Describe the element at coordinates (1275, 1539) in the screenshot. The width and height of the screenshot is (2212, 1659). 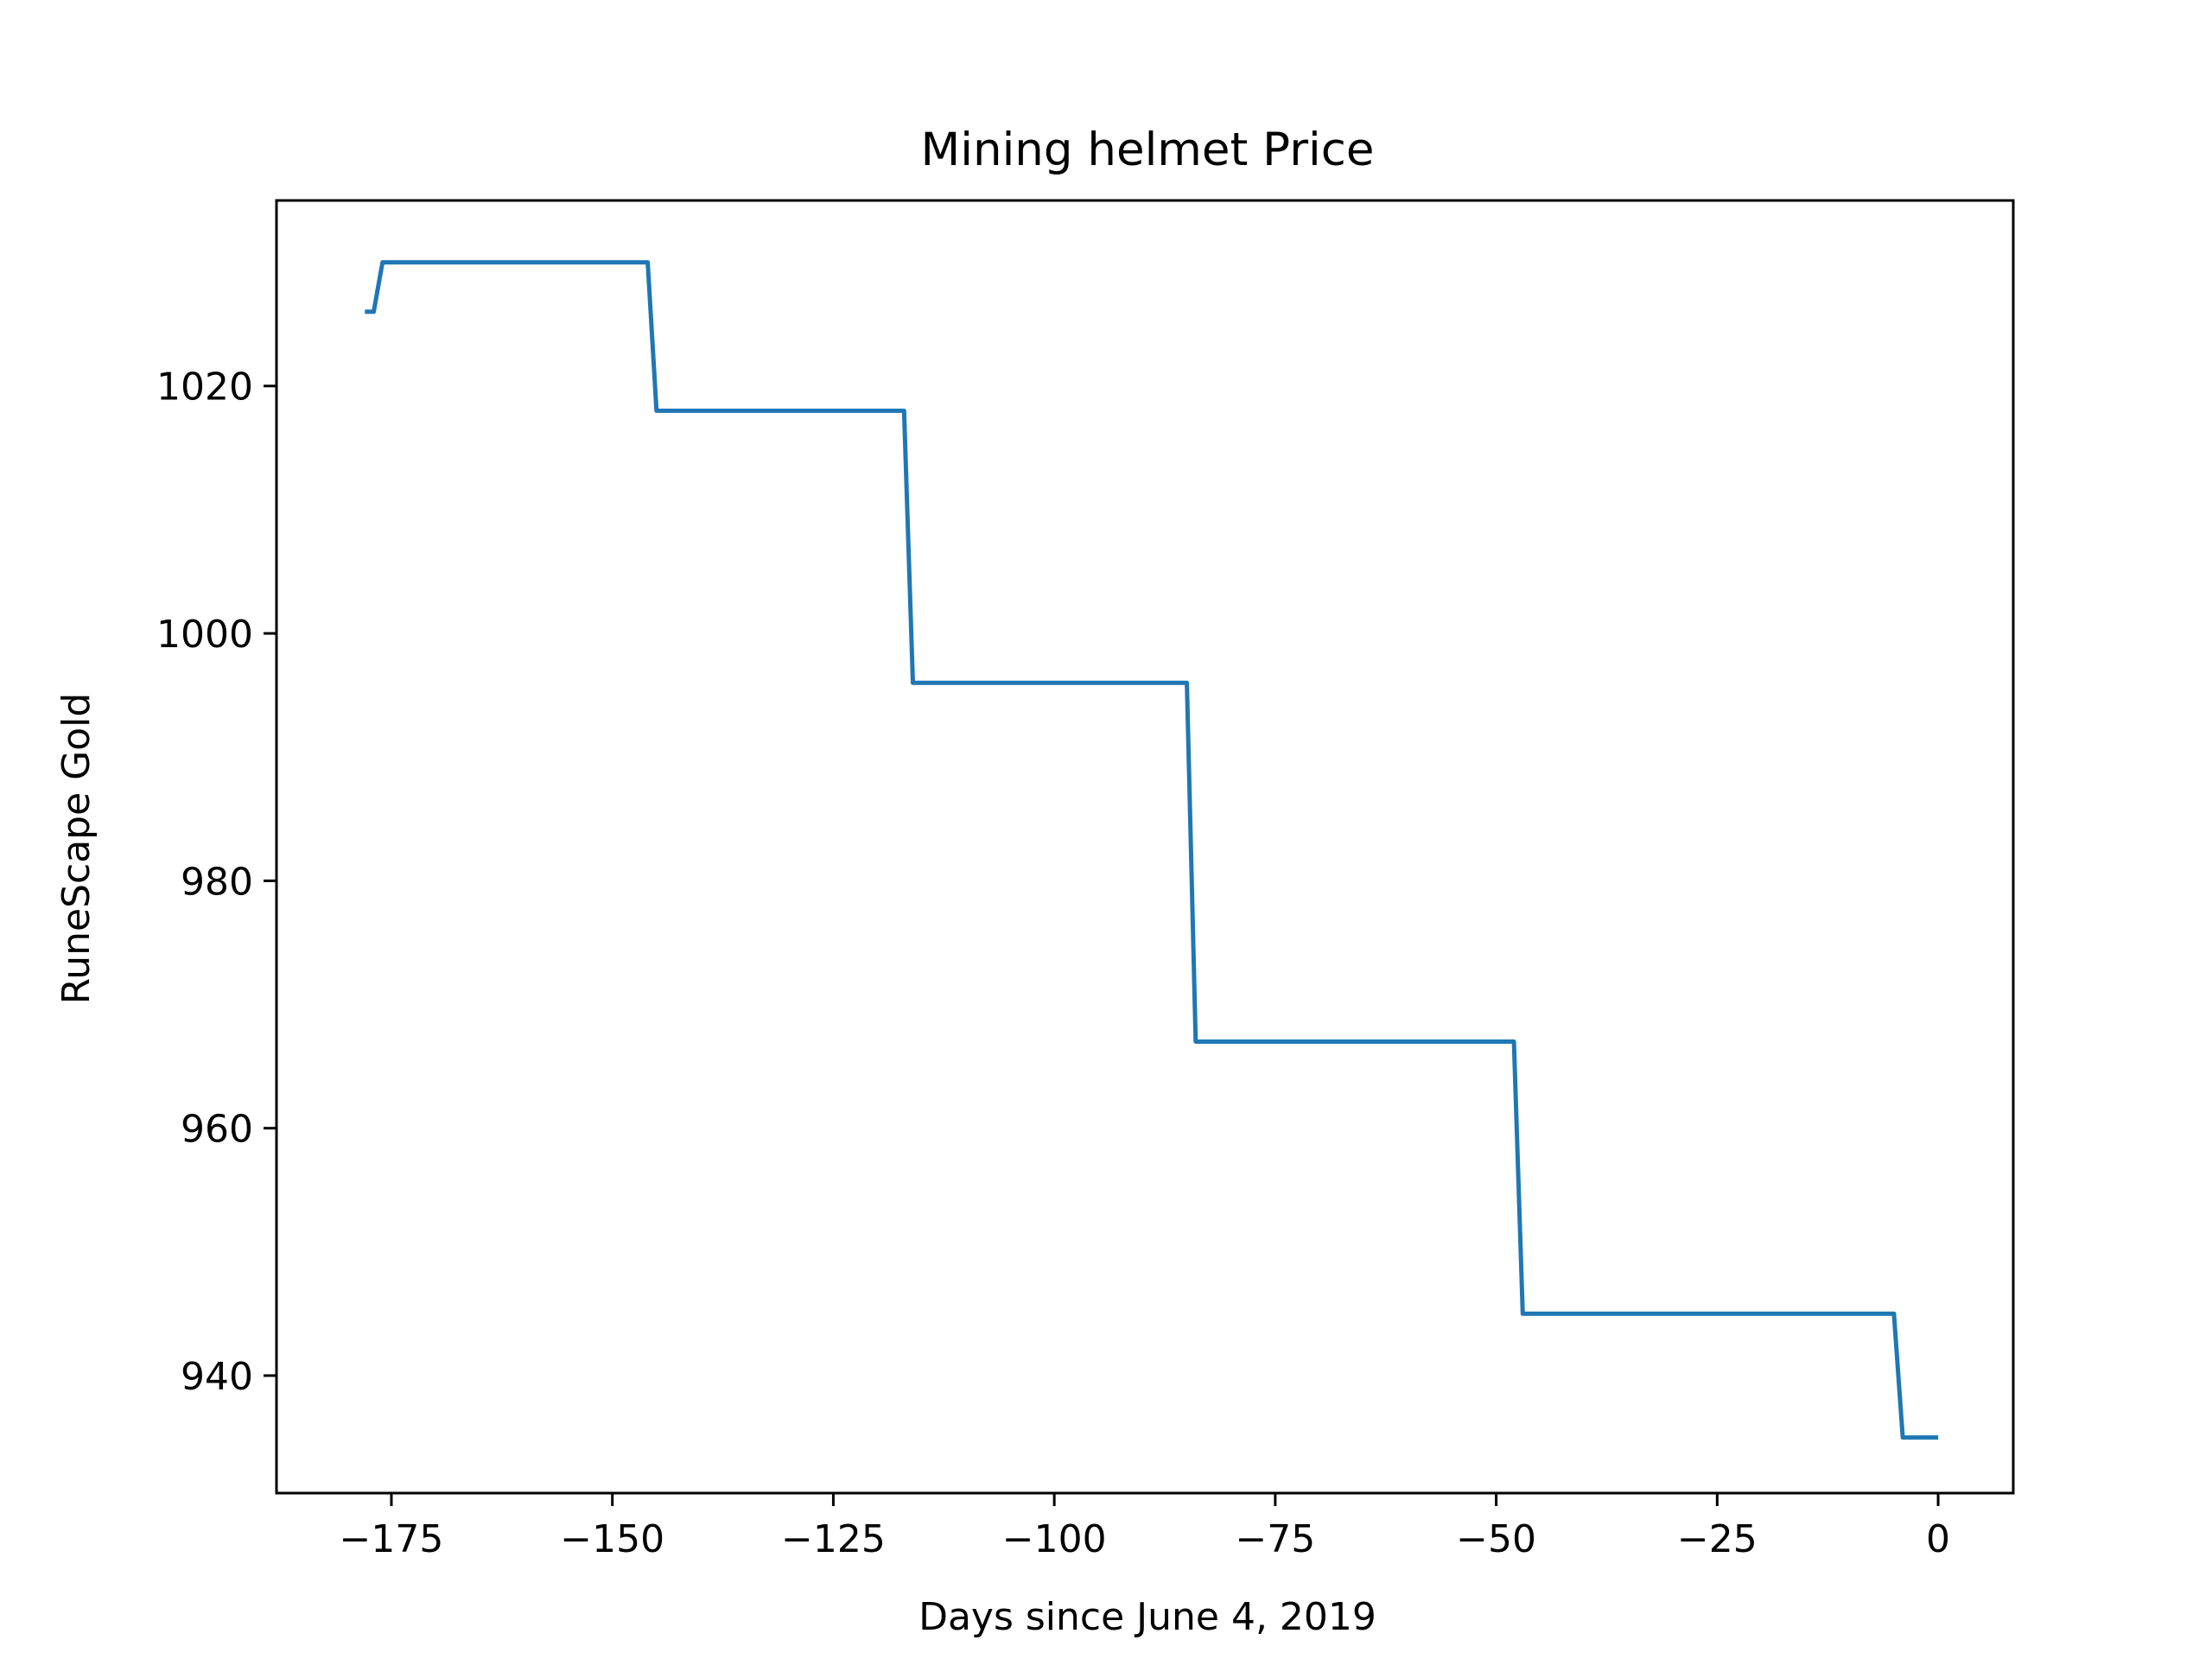
I see `x-tick-label: −75` at that location.